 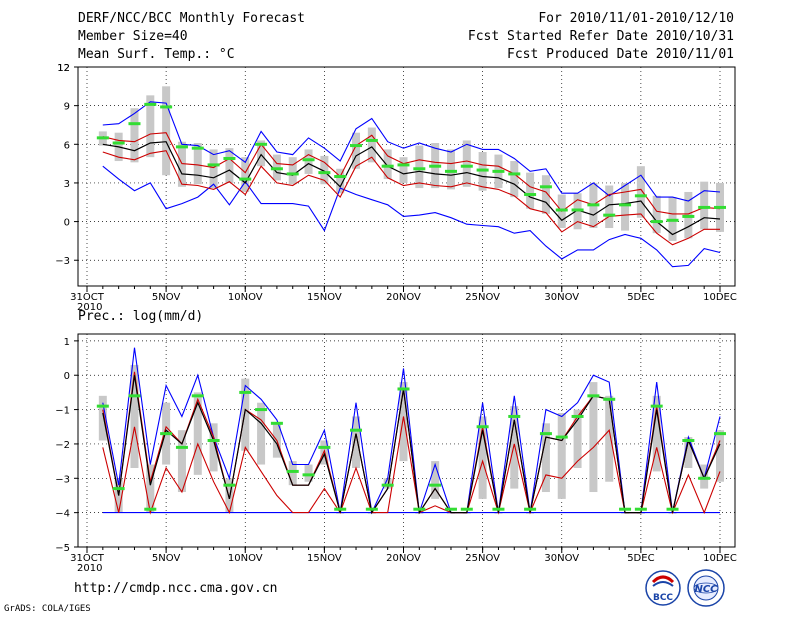 What do you see at coordinates (561, 558) in the screenshot?
I see `x-tick-label: 30NOV` at bounding box center [561, 558].